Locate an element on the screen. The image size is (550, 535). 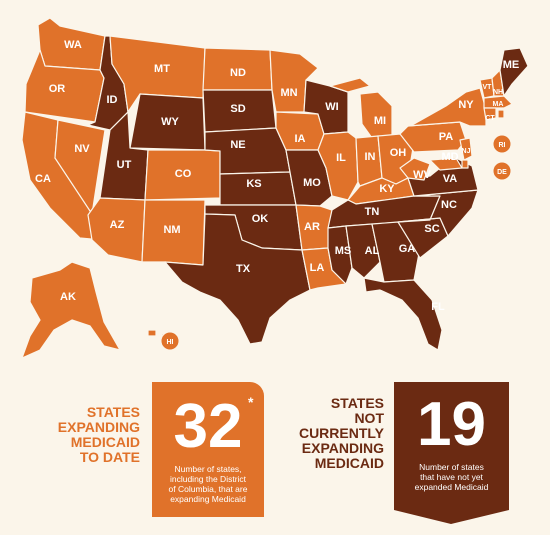
state-md is located at coordinates (446, 164).